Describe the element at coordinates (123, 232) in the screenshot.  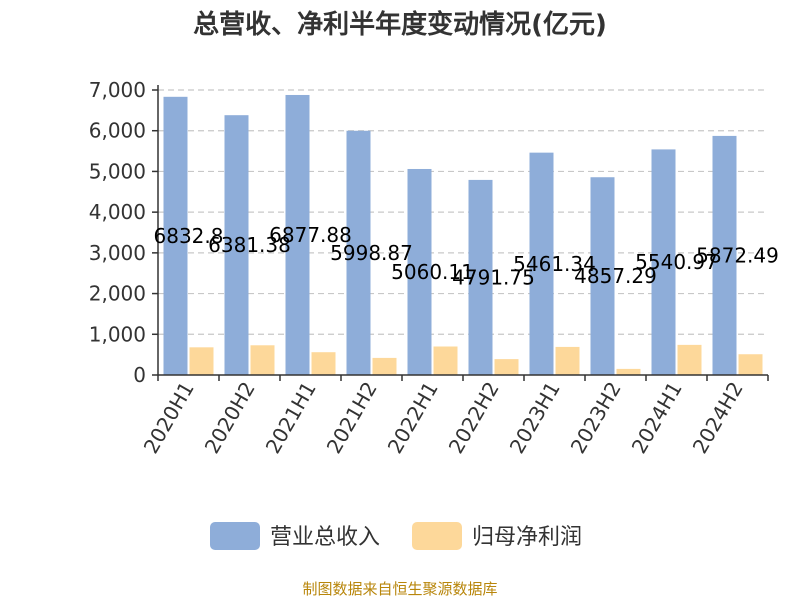
I see `y-axis-ticks: 0 1,000 2,000 3,000 4,000 5,000 6,000 7,000` at that location.